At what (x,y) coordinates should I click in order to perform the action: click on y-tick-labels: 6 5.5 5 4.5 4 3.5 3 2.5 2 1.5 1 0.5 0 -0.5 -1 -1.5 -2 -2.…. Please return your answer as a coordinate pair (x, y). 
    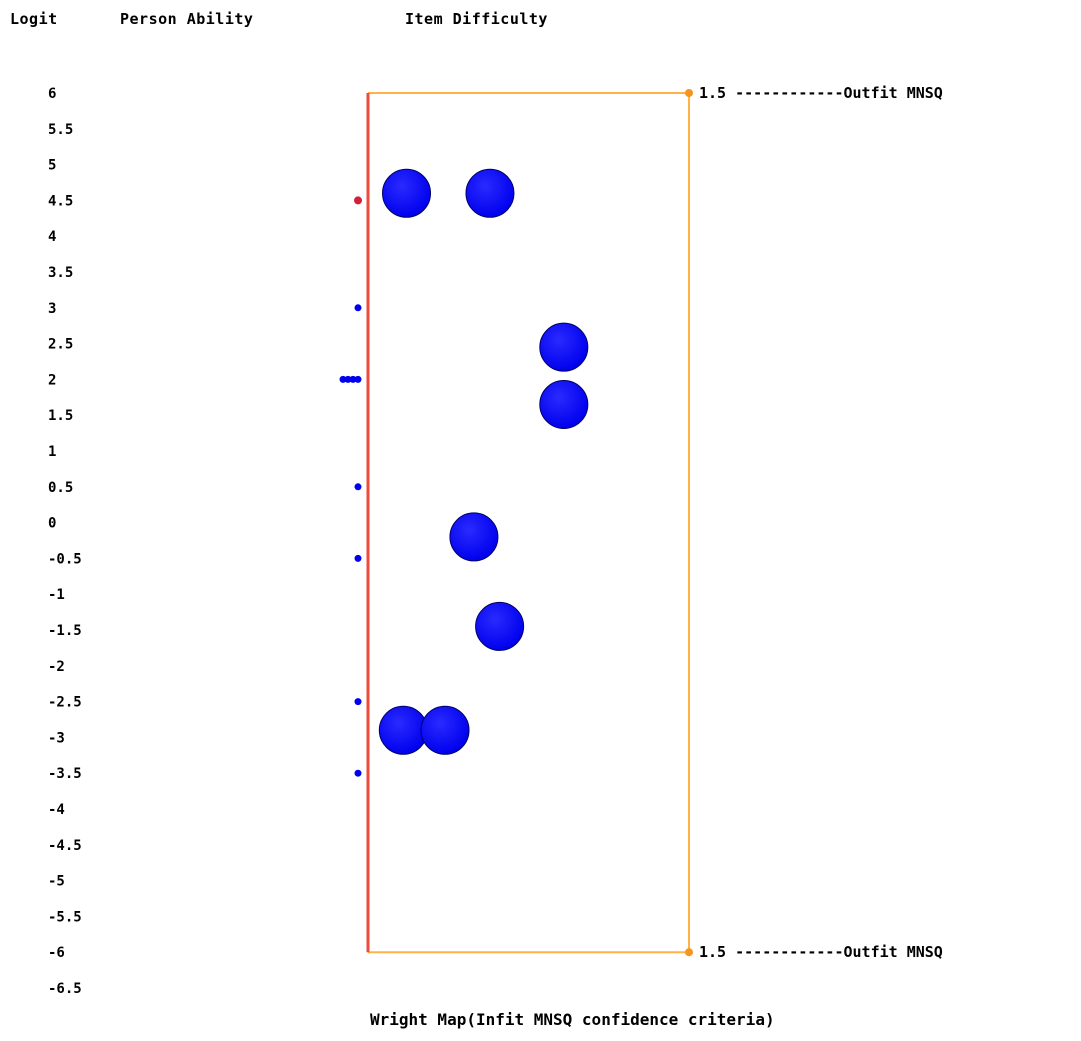
    Looking at the image, I should click on (65, 541).